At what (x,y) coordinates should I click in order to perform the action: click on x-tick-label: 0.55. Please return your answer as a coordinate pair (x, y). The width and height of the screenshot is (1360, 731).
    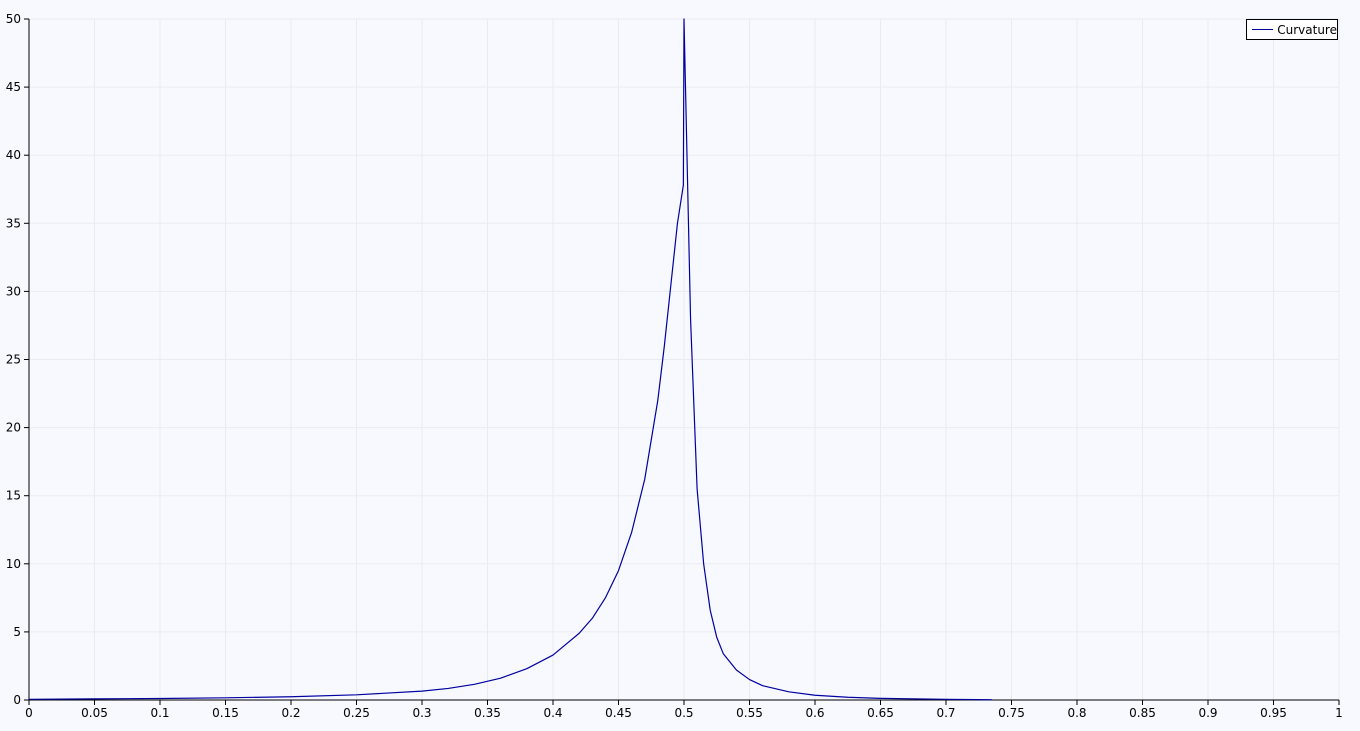
    Looking at the image, I should click on (749, 713).